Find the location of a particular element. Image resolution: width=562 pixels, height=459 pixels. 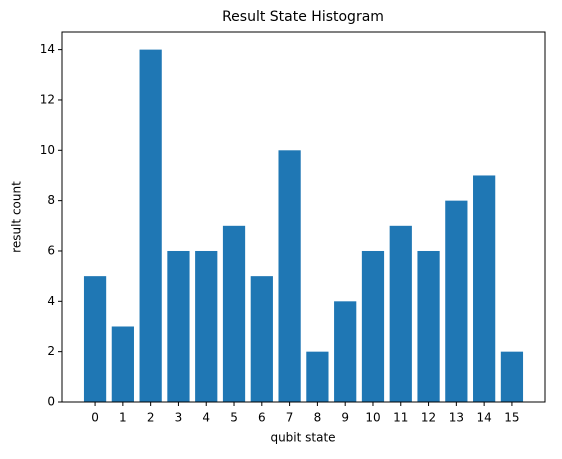

y-tick-label: 6 is located at coordinates (51, 250).